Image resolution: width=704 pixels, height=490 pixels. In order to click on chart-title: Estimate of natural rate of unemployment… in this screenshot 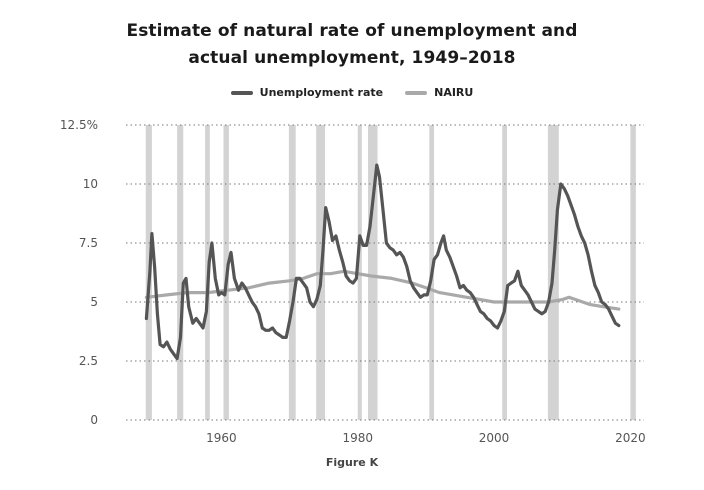, I will do `click(352, 45)`.